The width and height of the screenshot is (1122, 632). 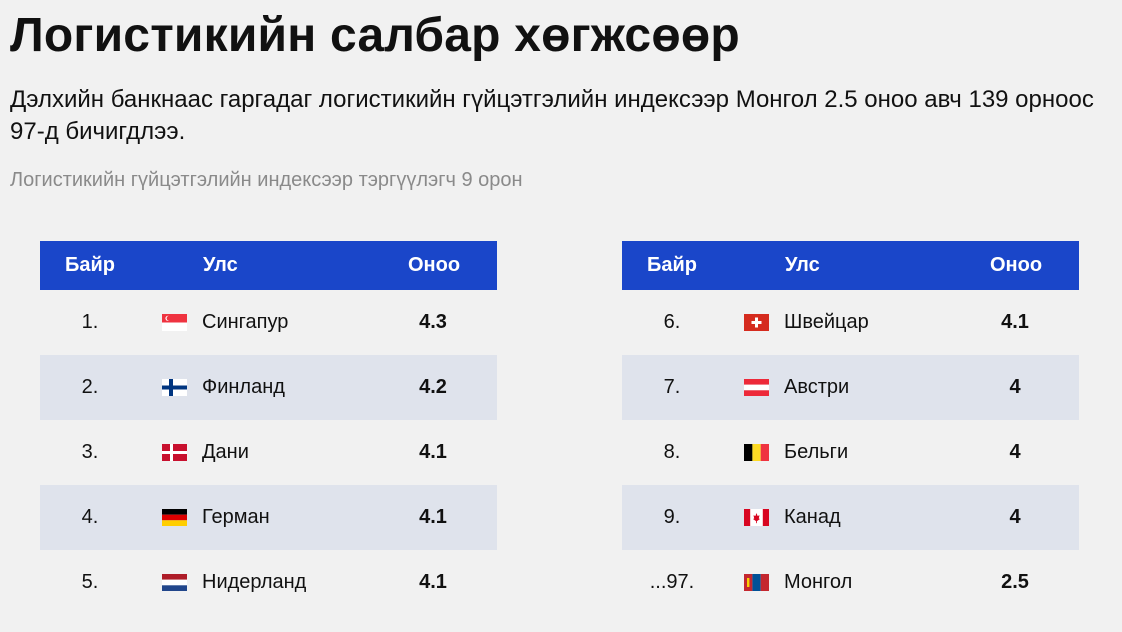 What do you see at coordinates (90, 452) in the screenshot?
I see `rank-cell: 3.` at bounding box center [90, 452].